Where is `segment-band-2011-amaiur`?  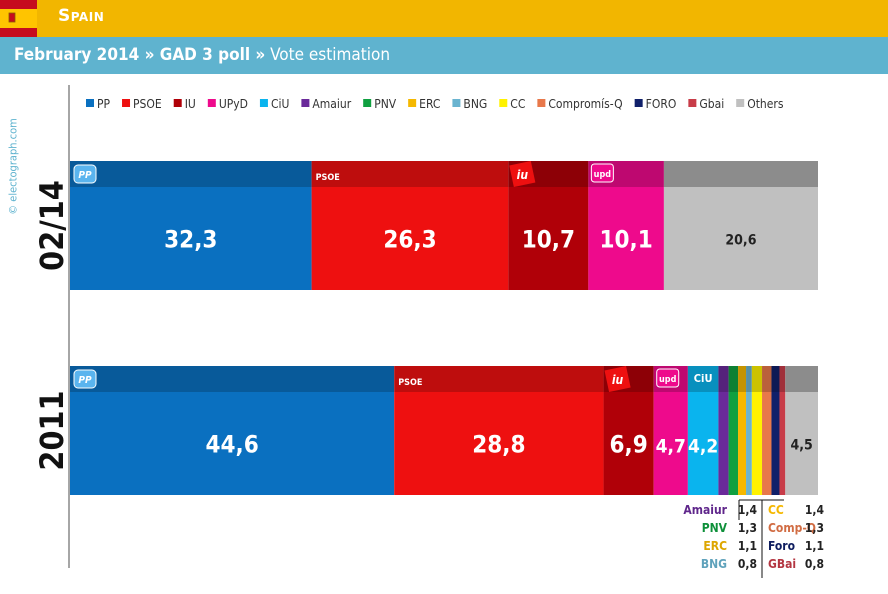
segment-band-2011-amaiur is located at coordinates (723, 379).